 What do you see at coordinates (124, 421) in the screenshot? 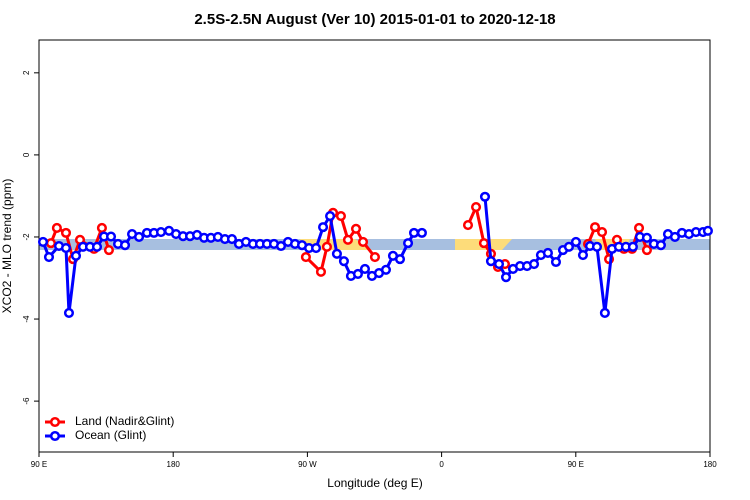
I see `legend-label: Land (Nadir&Glint)` at bounding box center [124, 421].